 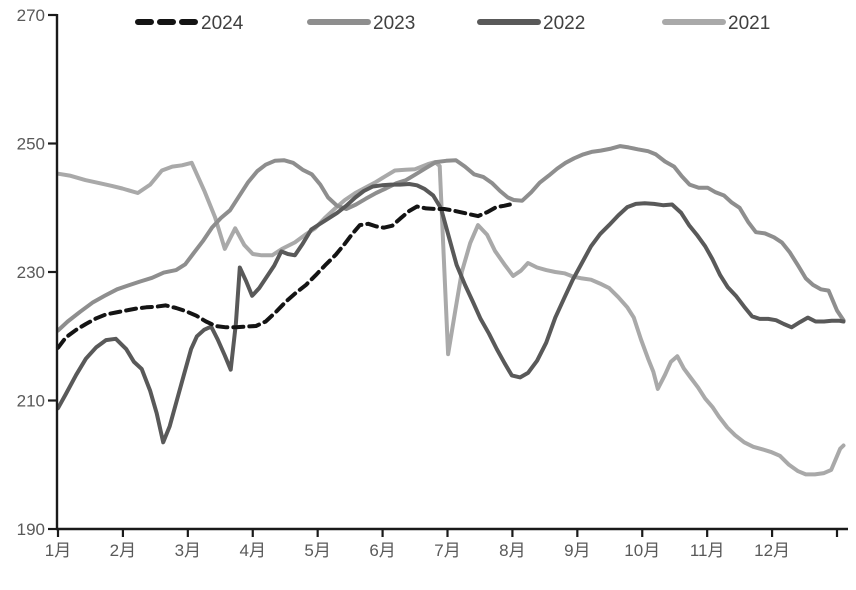 I want to click on x-tick-label: 12月, so click(x=772, y=550).